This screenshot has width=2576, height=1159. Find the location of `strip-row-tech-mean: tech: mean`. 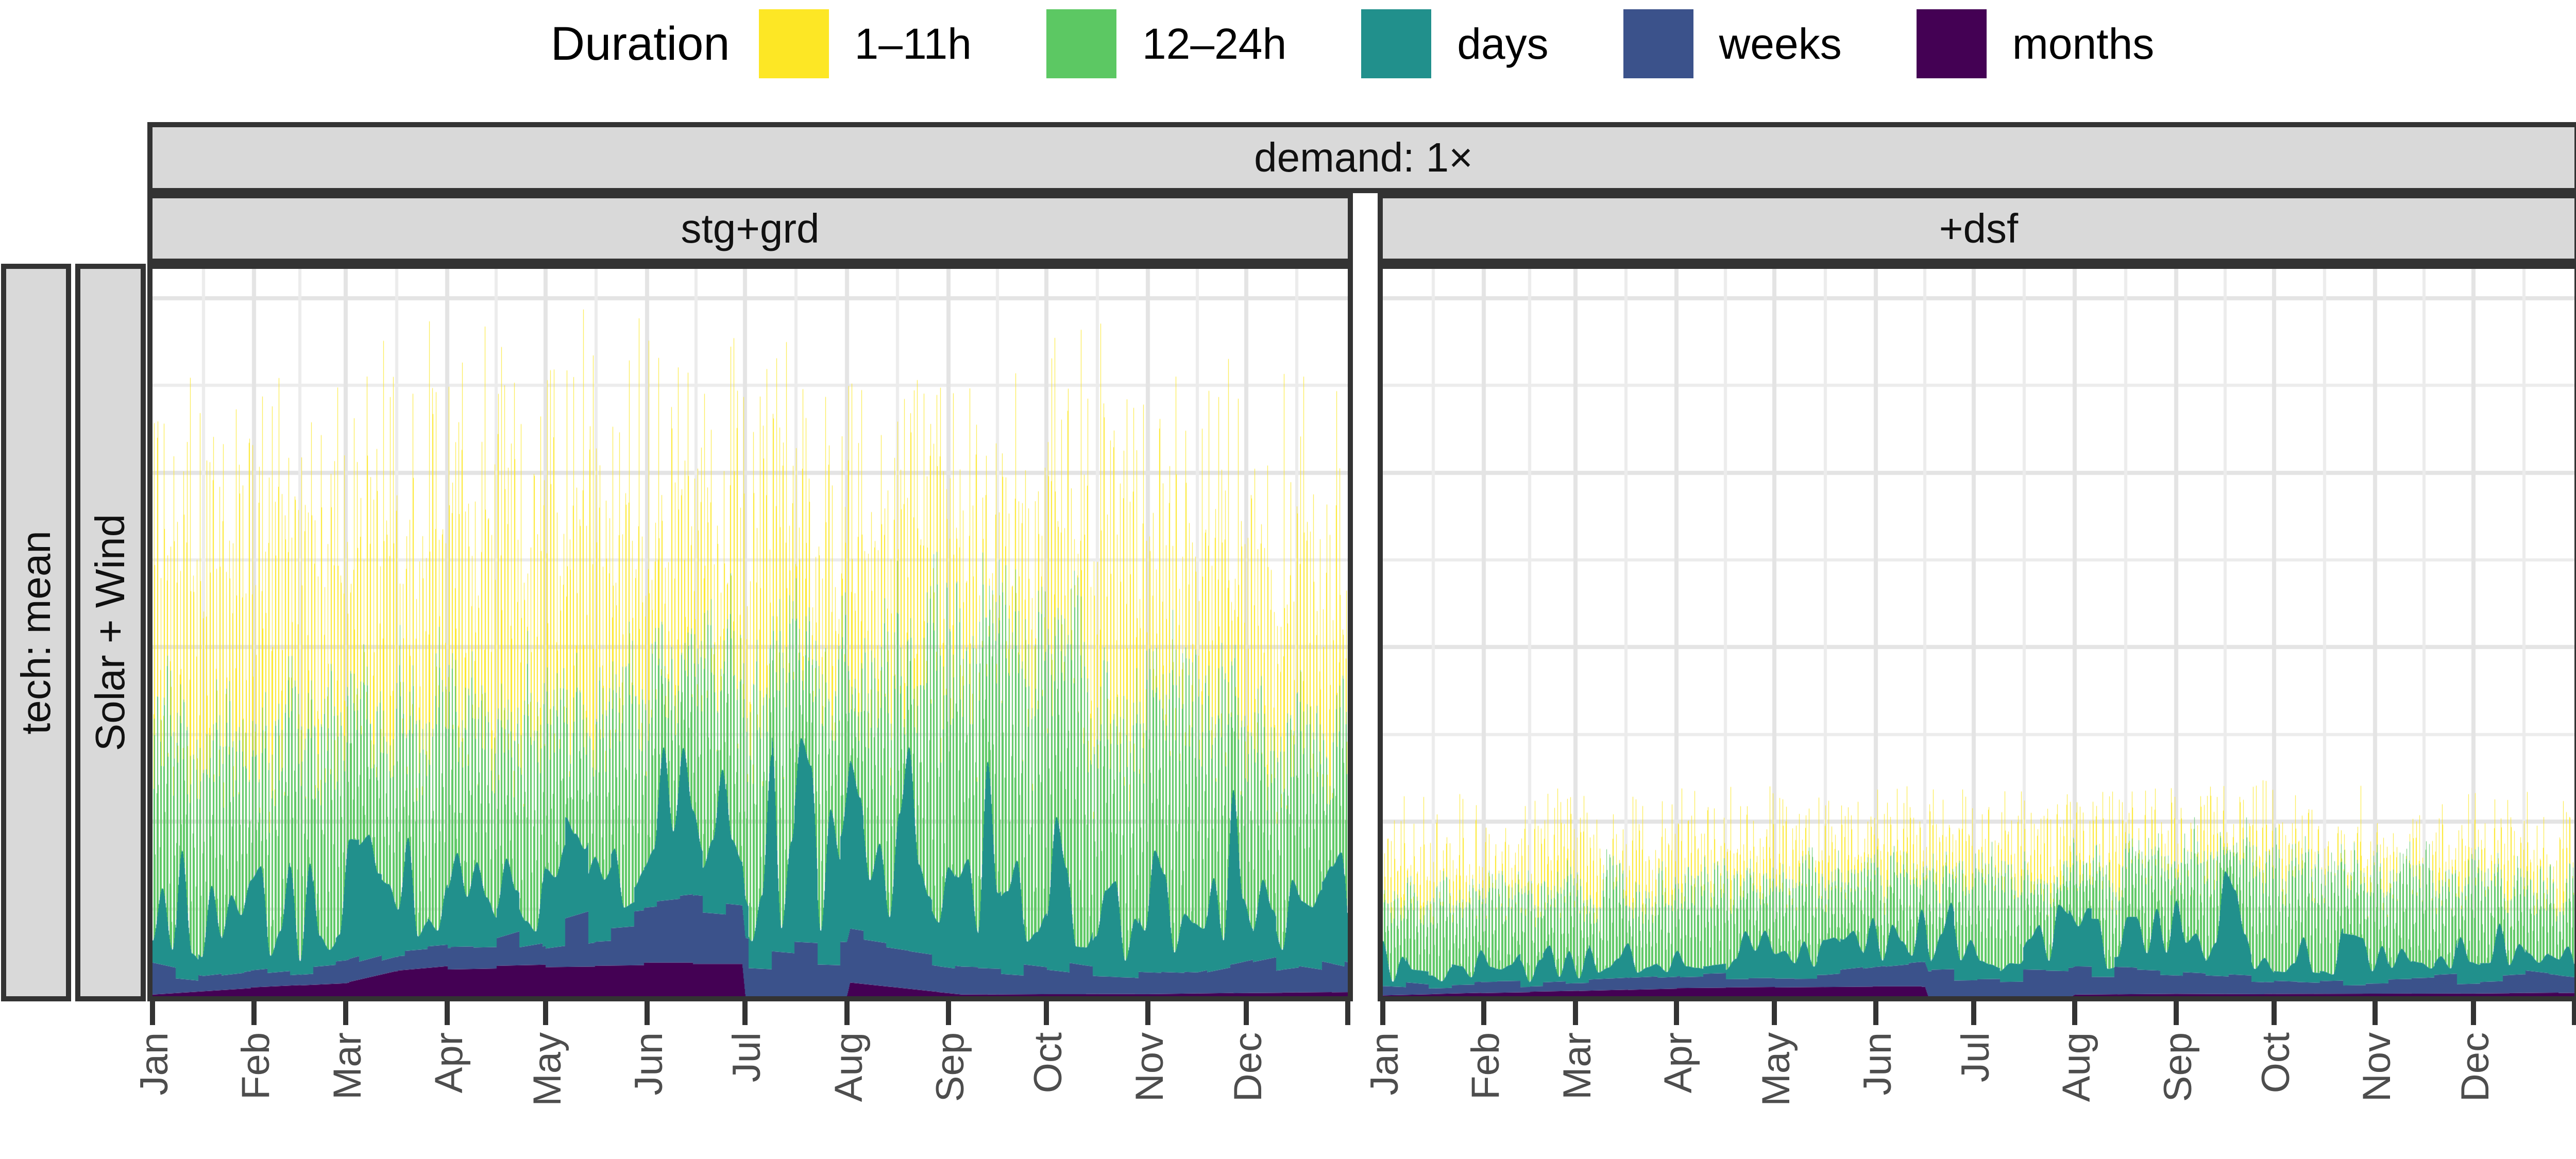

strip-row-tech-mean: tech: mean is located at coordinates (36, 632).